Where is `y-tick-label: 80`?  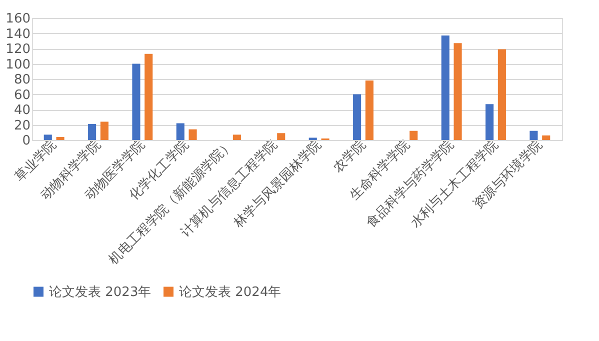
y-tick-label: 80 is located at coordinates (22, 80).